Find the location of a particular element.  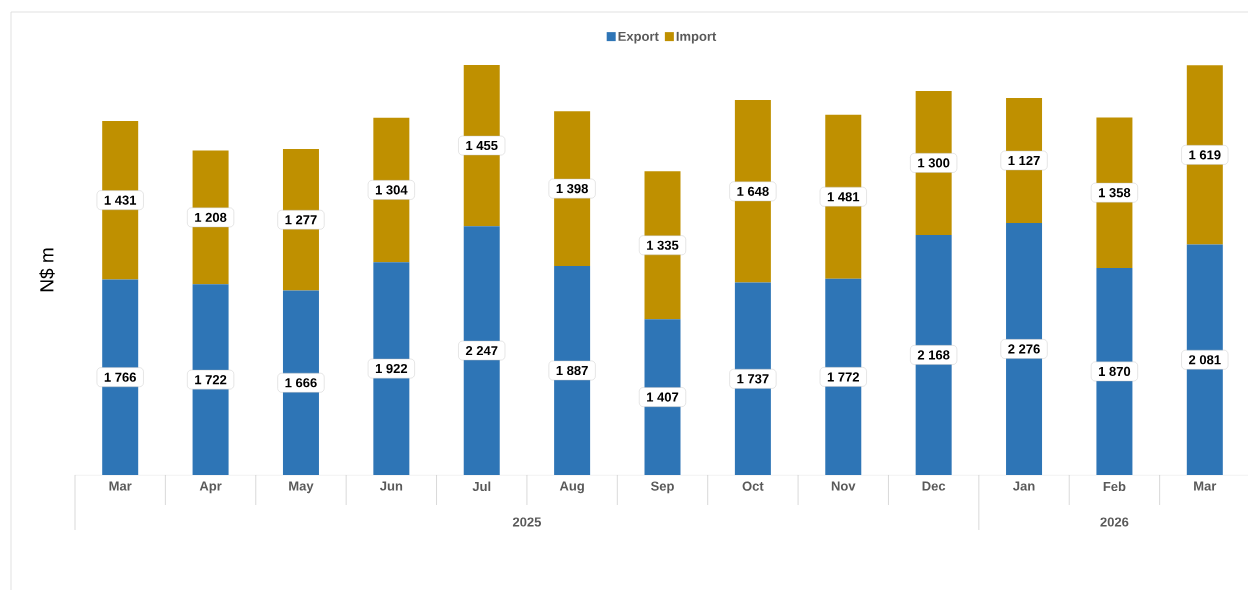

data-label: 1 722 is located at coordinates (211, 380).